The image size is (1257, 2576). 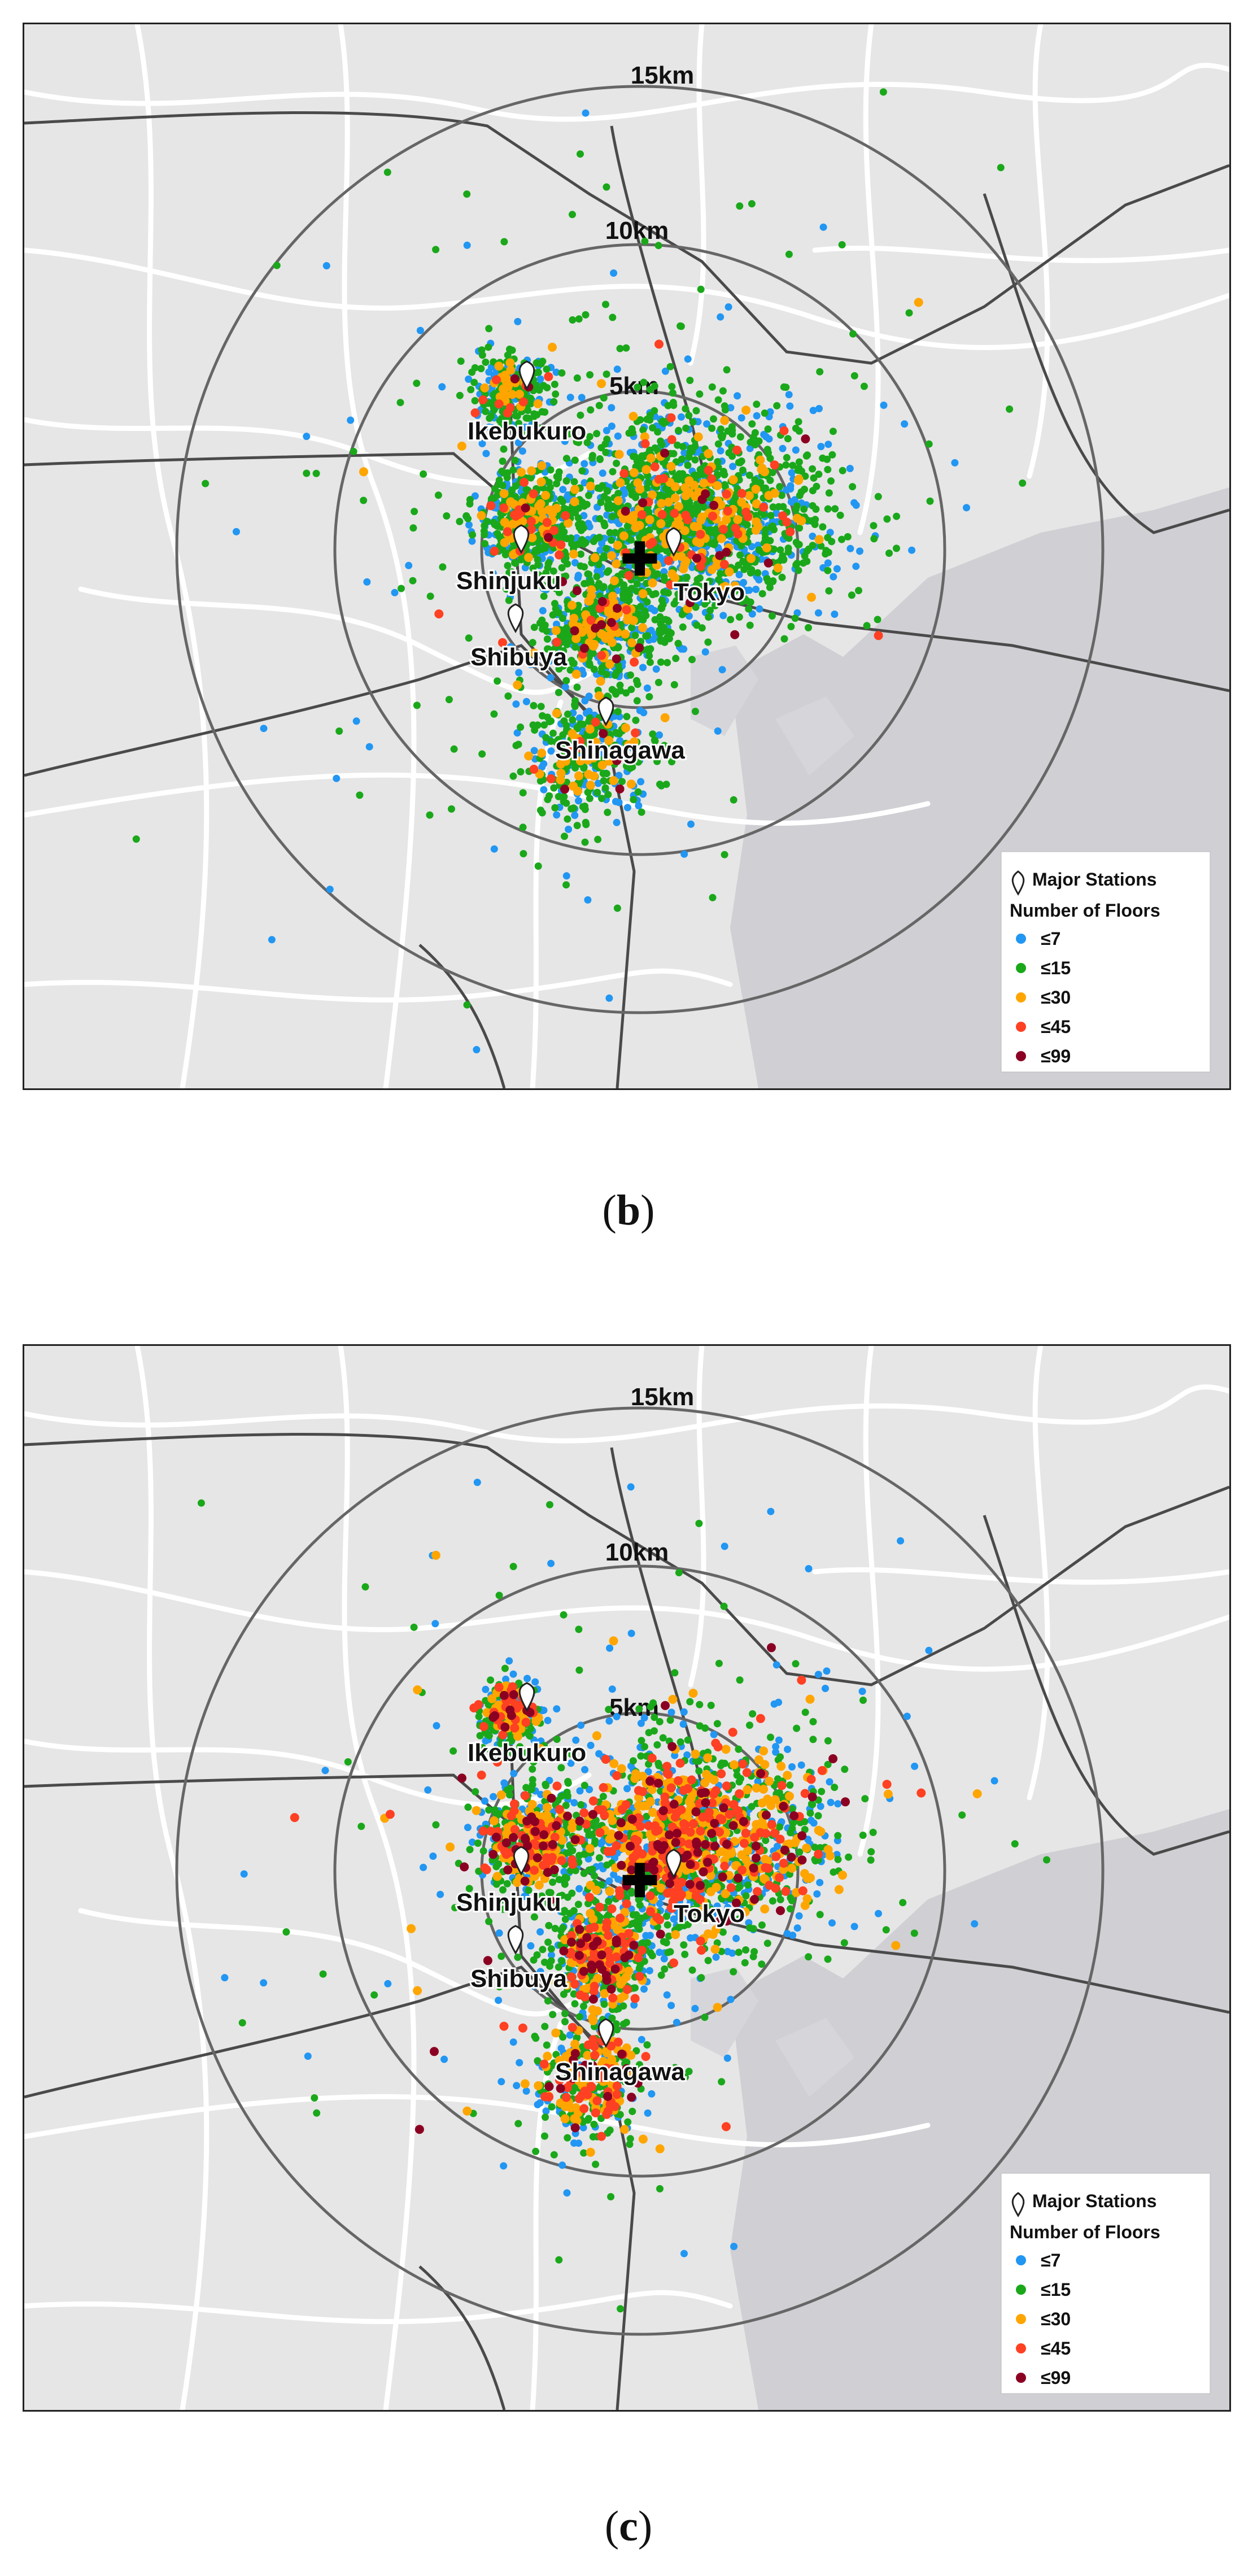 I want to click on station-legend-icon, so click(x=1018, y=883).